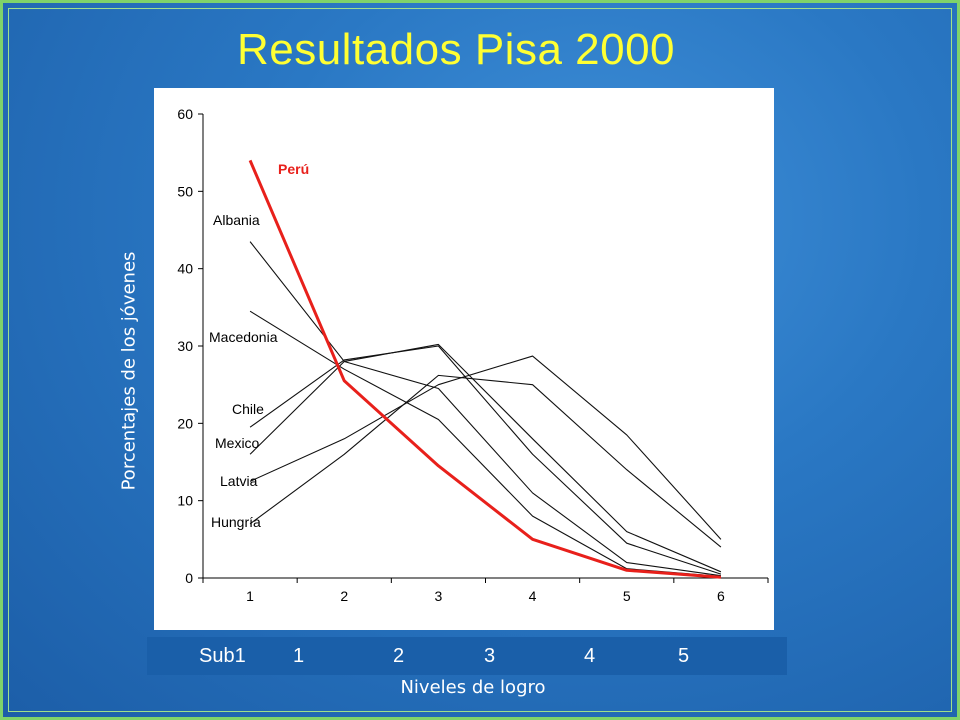  Describe the element at coordinates (293, 169) in the screenshot. I see `series-label-perú: Perú` at that location.